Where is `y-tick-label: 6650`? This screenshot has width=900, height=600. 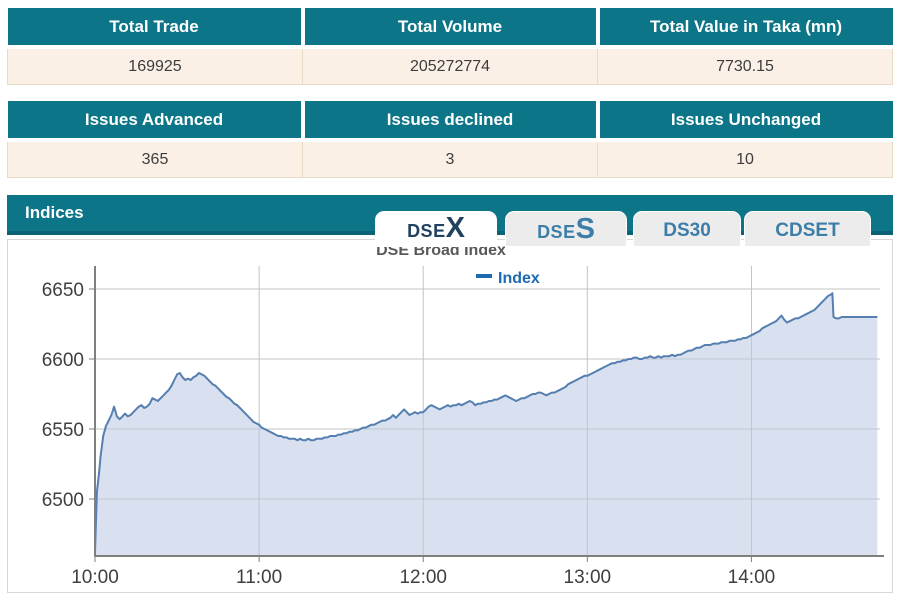 y-tick-label: 6650 is located at coordinates (63, 290).